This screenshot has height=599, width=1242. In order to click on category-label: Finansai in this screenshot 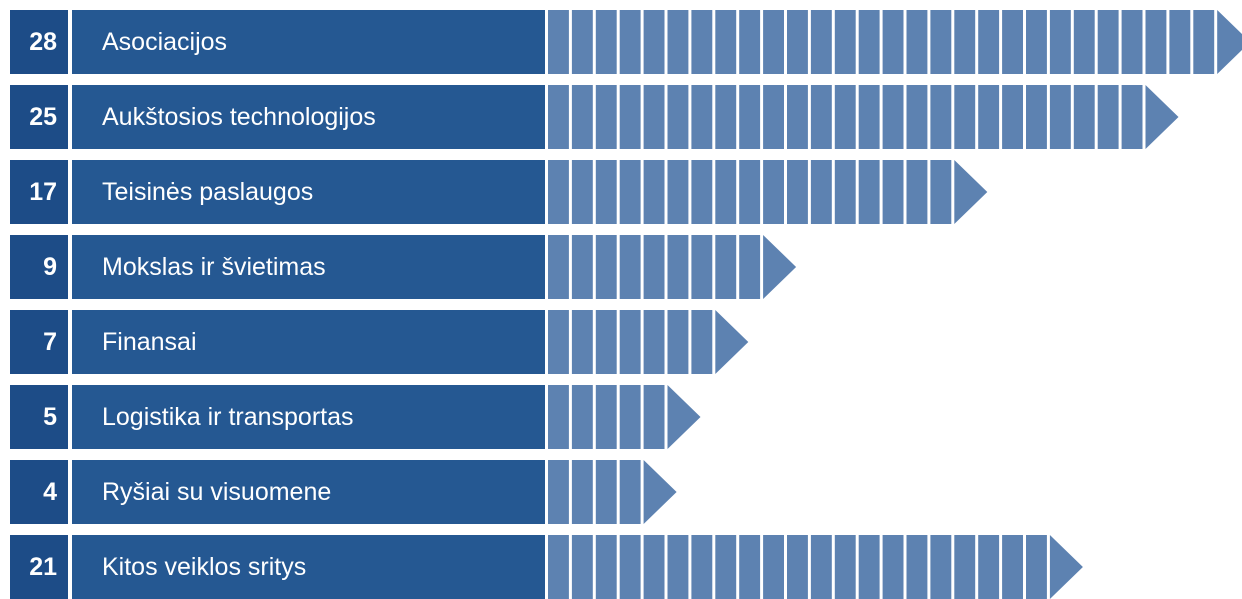, I will do `click(308, 342)`.